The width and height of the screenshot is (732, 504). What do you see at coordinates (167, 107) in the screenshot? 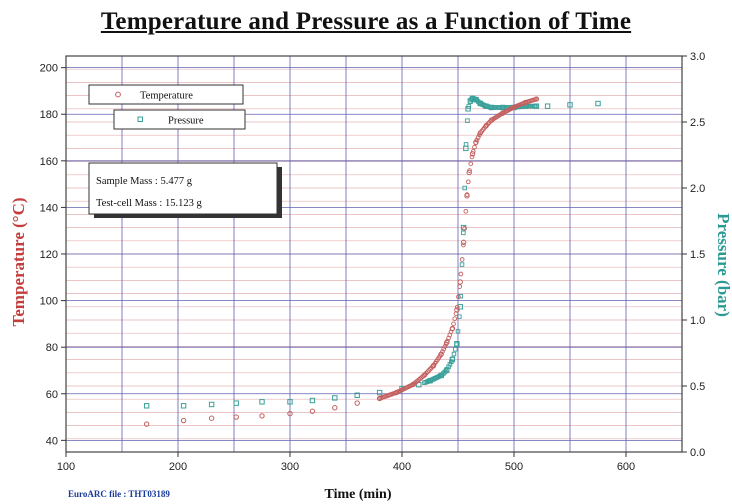
I see `legend: Temperature Pressure` at bounding box center [167, 107].